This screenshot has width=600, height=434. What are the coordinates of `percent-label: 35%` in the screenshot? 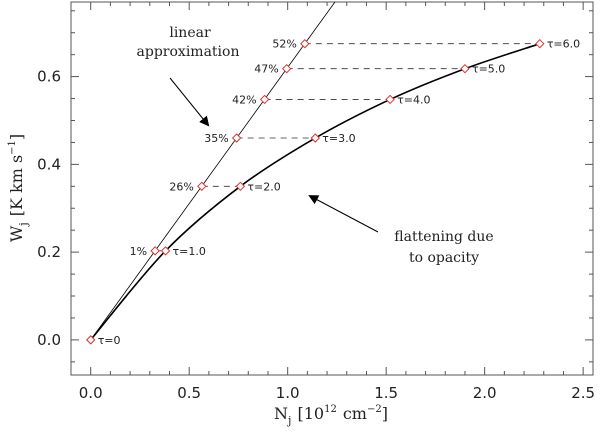 It's located at (216, 138).